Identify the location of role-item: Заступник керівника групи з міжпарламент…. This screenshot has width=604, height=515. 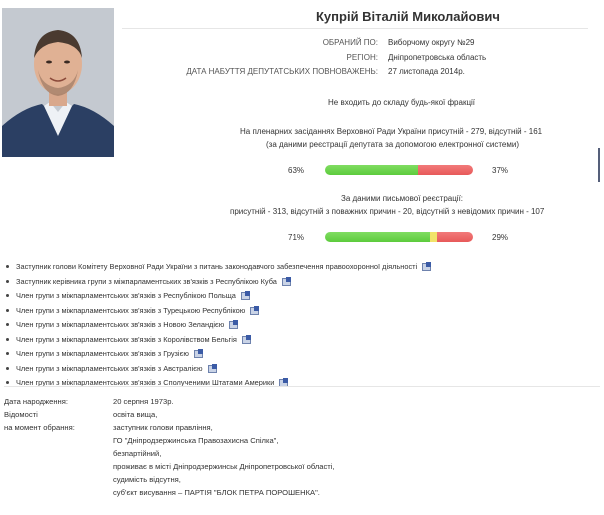
(302, 284).